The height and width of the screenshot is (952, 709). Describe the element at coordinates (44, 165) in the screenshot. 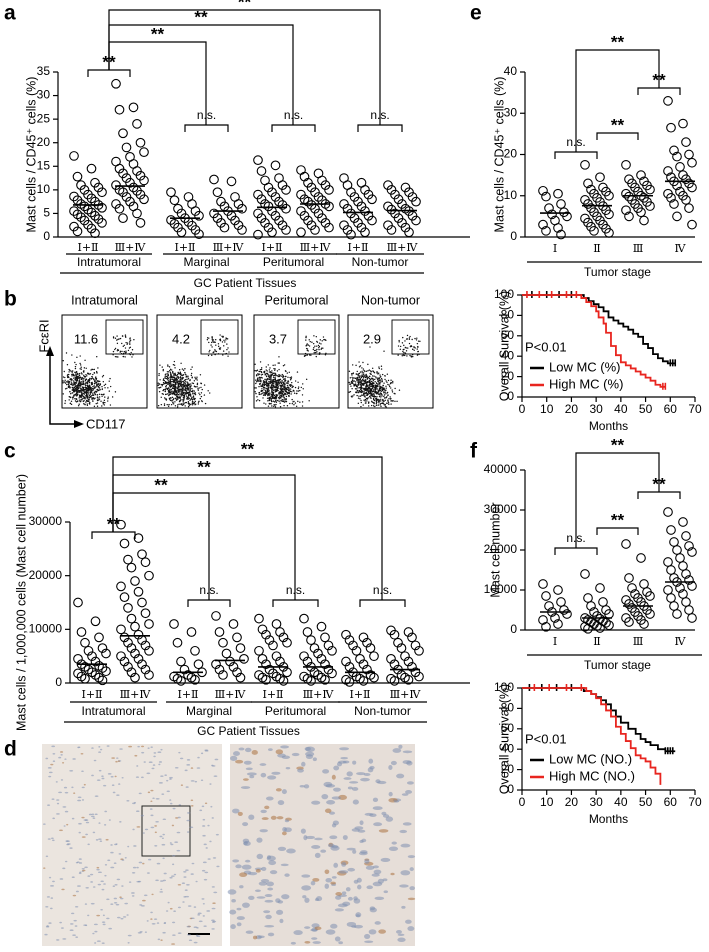

I see `y-tick-label: 15` at that location.